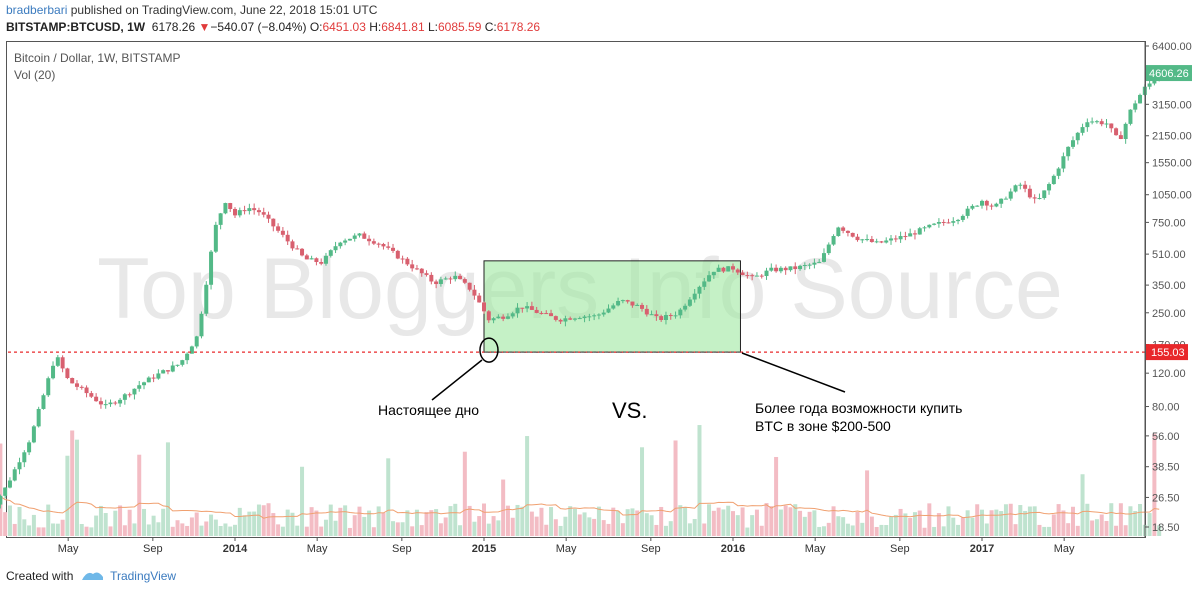 The height and width of the screenshot is (590, 1200). I want to click on vs-annotation: VS., so click(629, 410).